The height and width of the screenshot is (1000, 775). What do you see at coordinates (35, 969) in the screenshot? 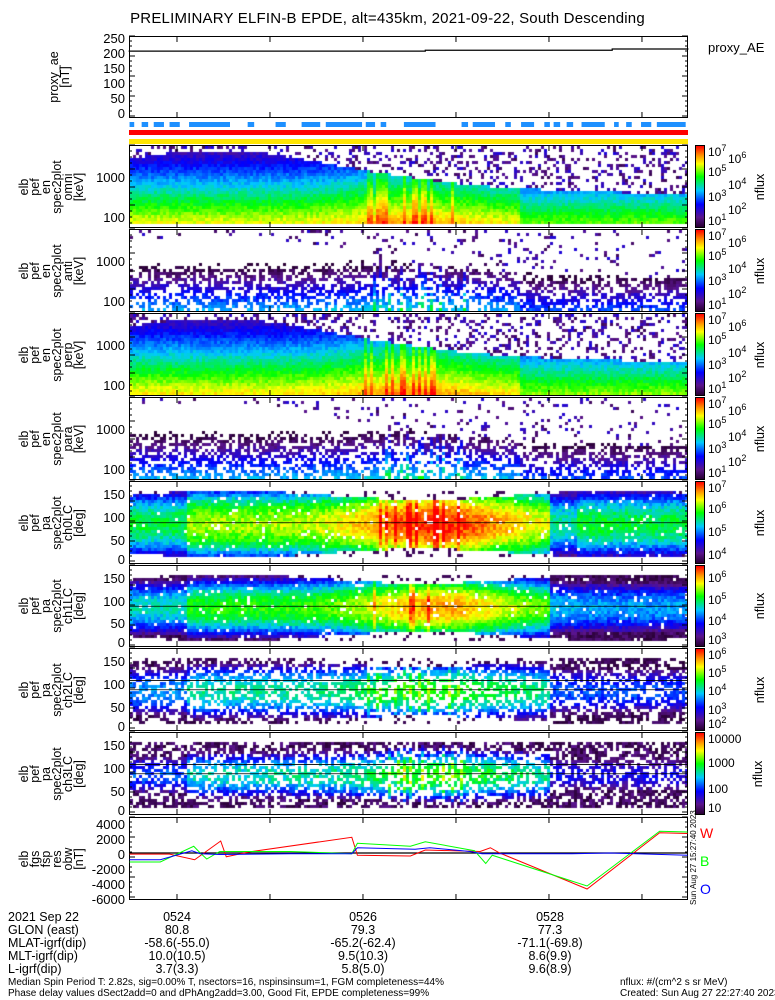
I see `info-row-label: L-igrf(dip)` at bounding box center [35, 969].